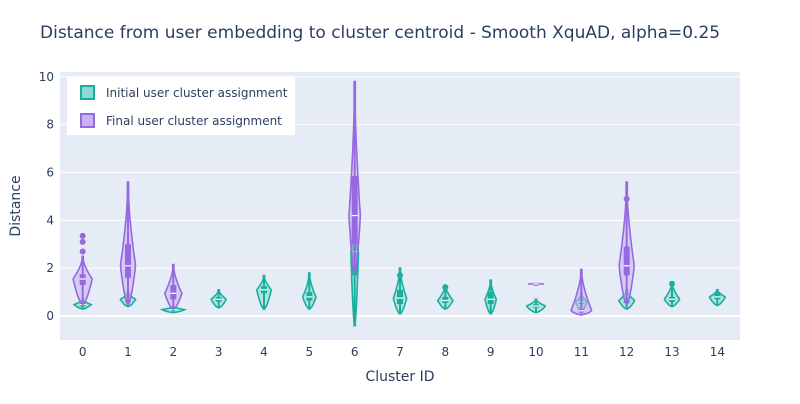  Describe the element at coordinates (128, 352) in the screenshot. I see `x-tick-label: 1` at that location.